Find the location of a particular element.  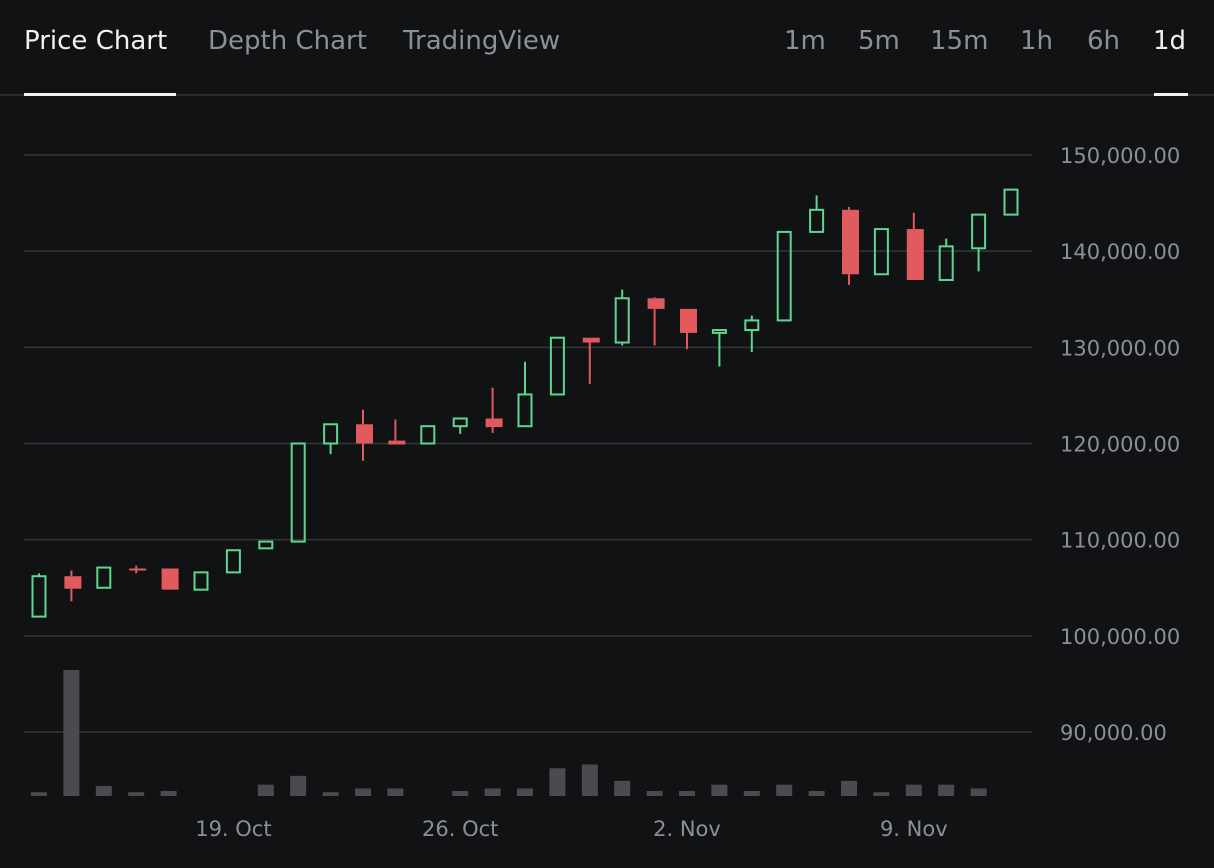

timeframe-1h: 1h is located at coordinates (1037, 41).